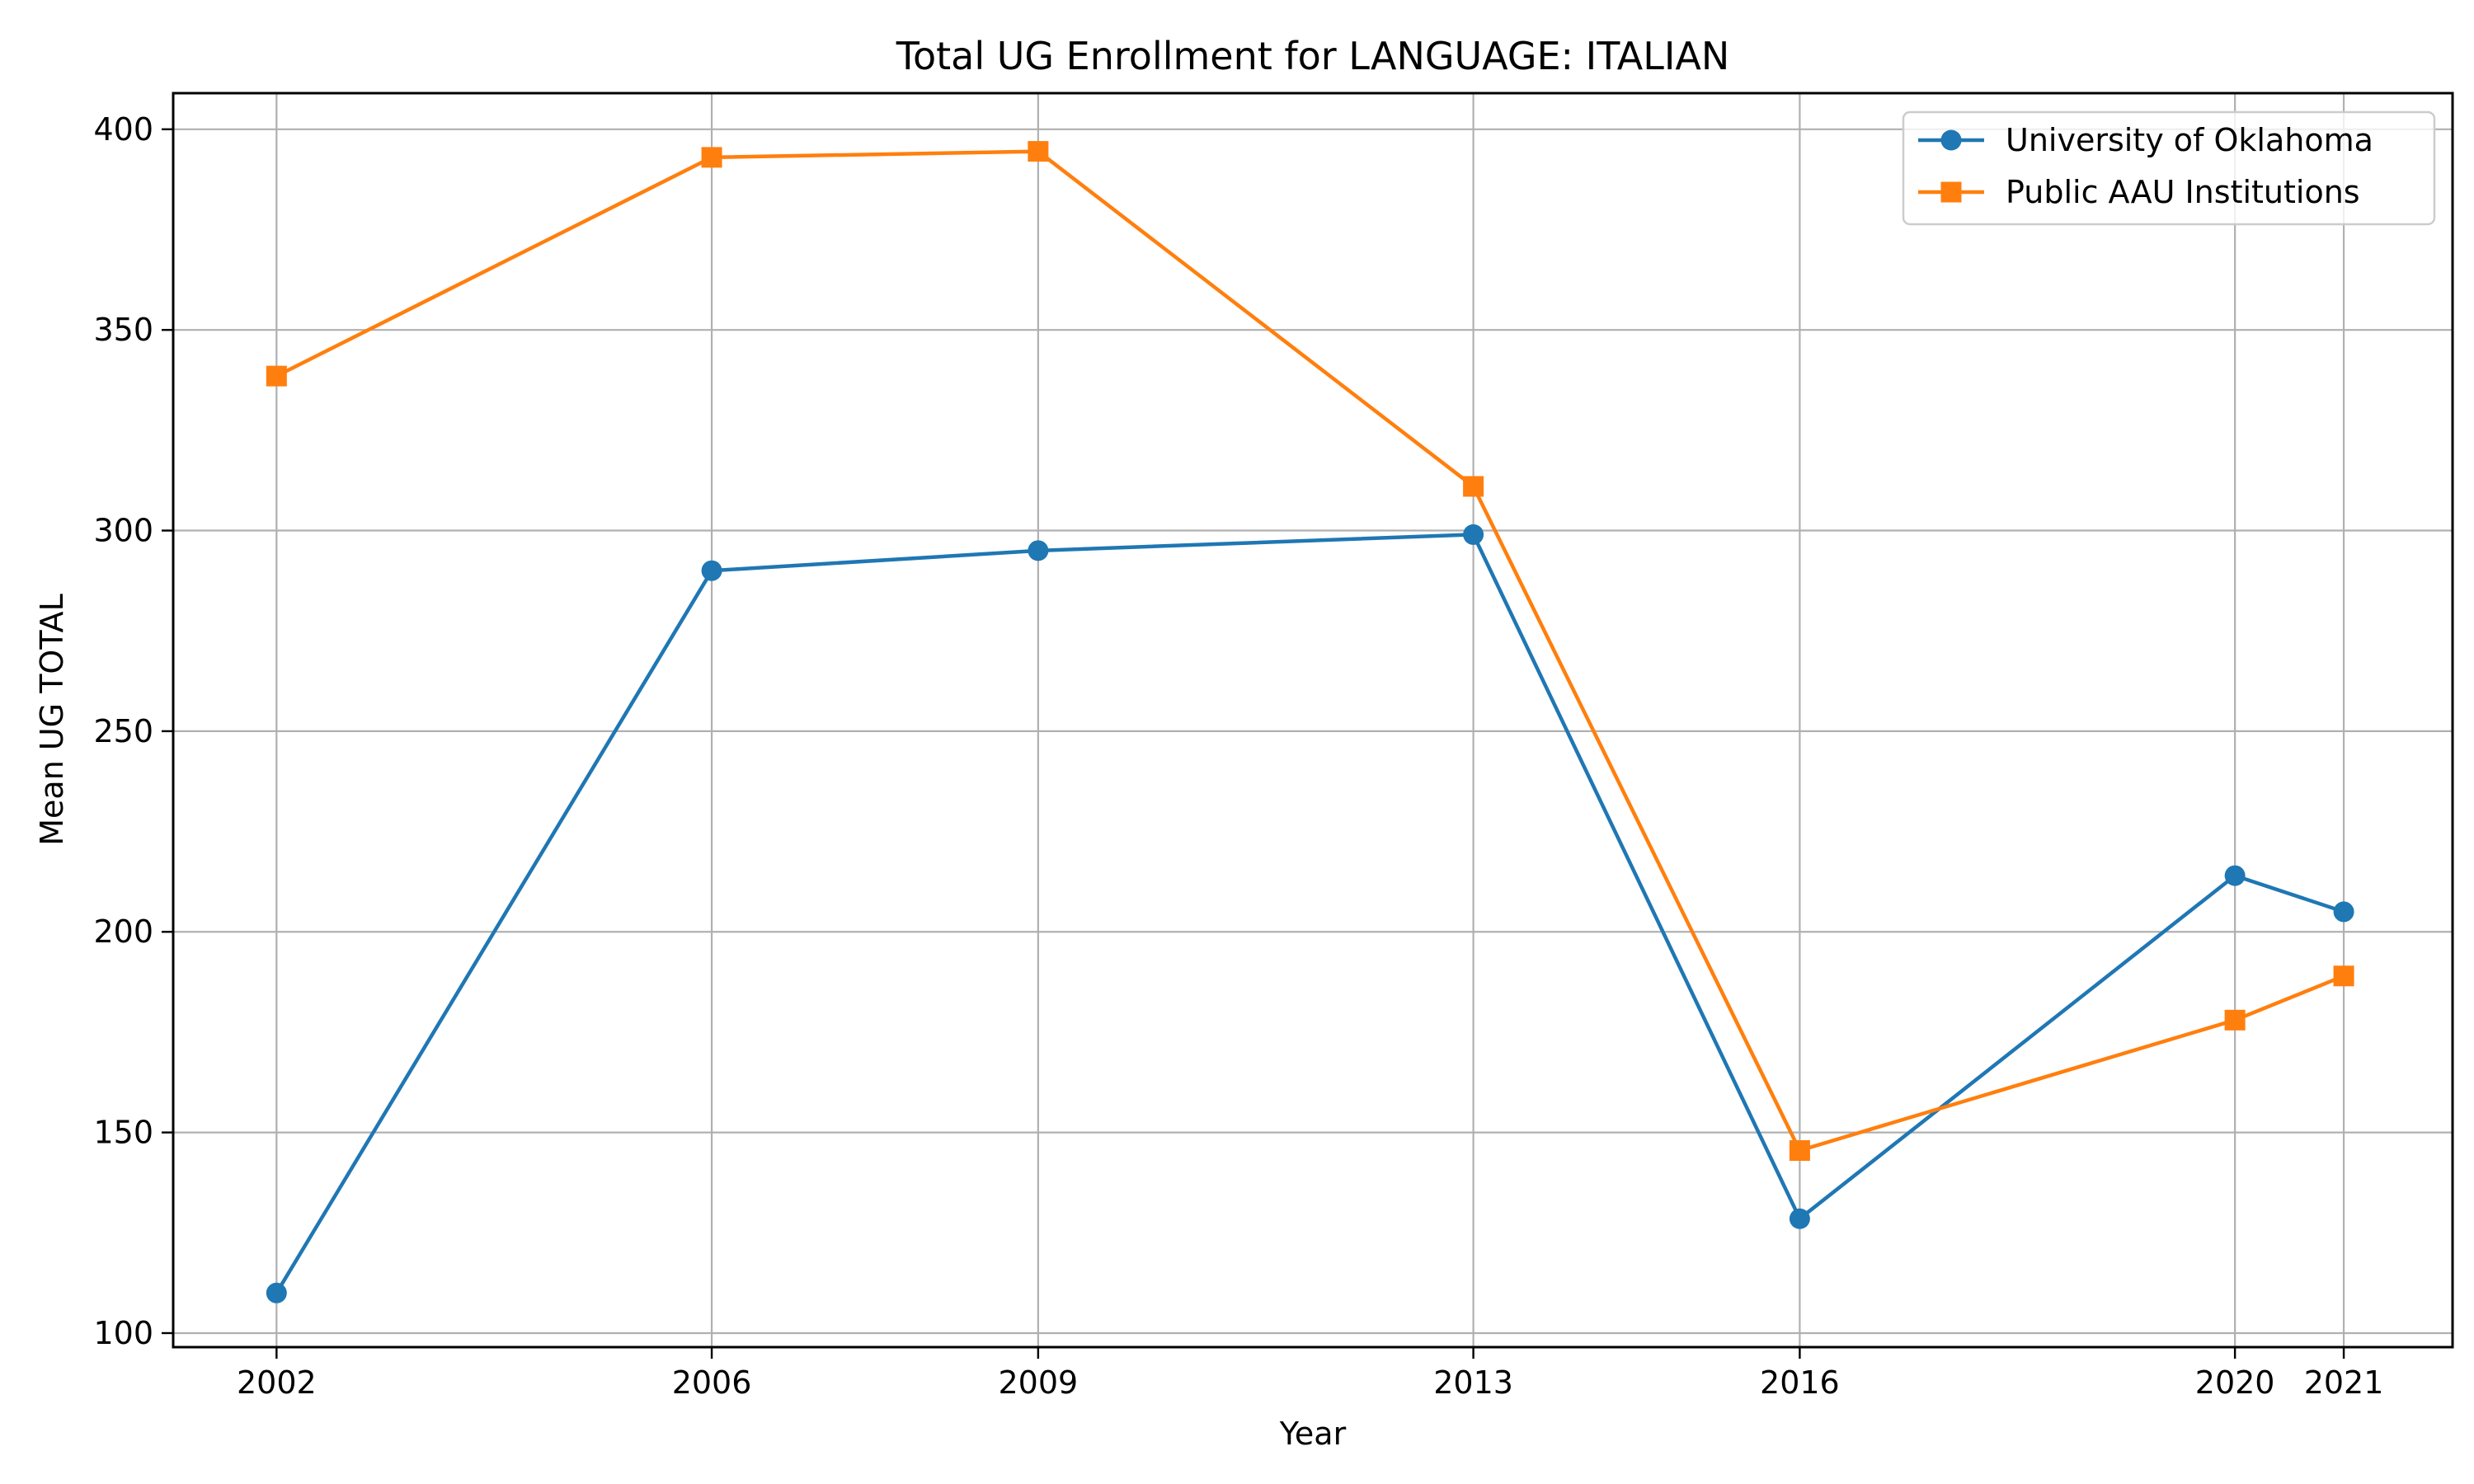 The height and width of the screenshot is (1484, 2474). I want to click on y-tick-label: 400, so click(123, 129).